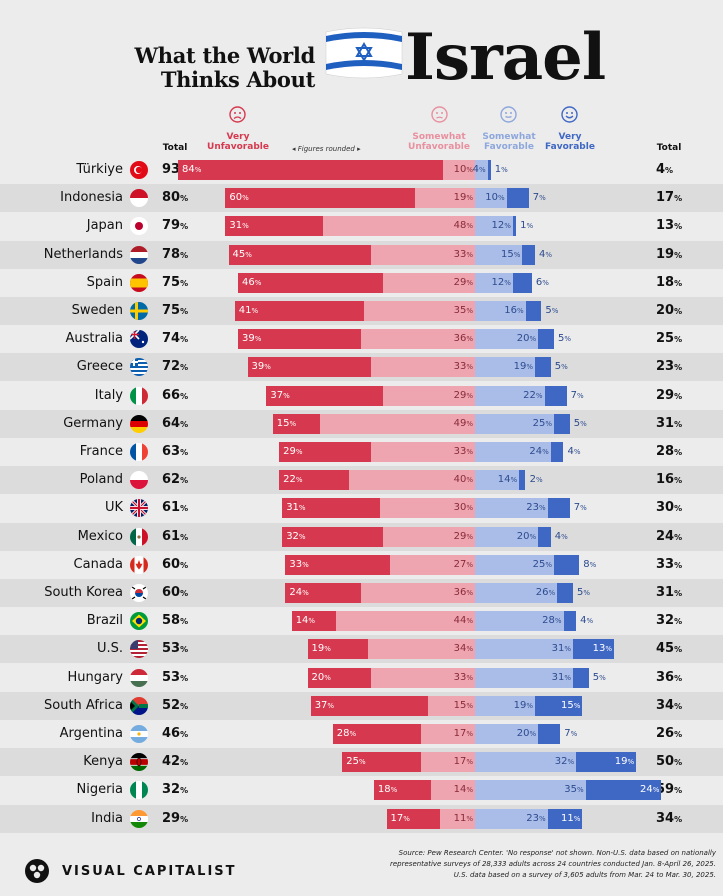  I want to click on bar-somewhat-unfavorable-india, so click(457, 819).